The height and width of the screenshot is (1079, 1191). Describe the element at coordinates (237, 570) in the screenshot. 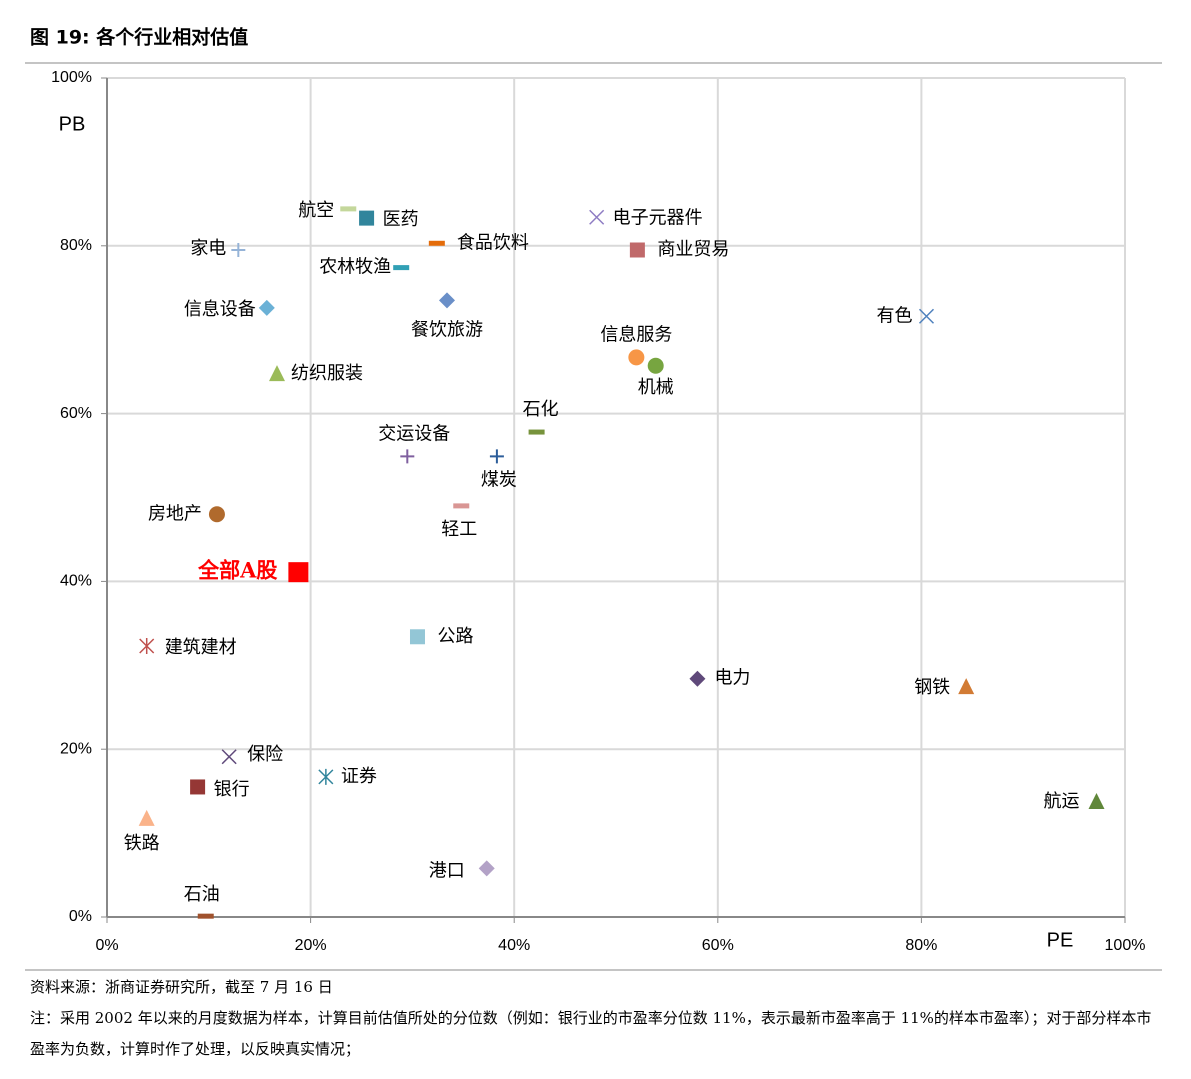

I see `point-label: 全部A股` at that location.